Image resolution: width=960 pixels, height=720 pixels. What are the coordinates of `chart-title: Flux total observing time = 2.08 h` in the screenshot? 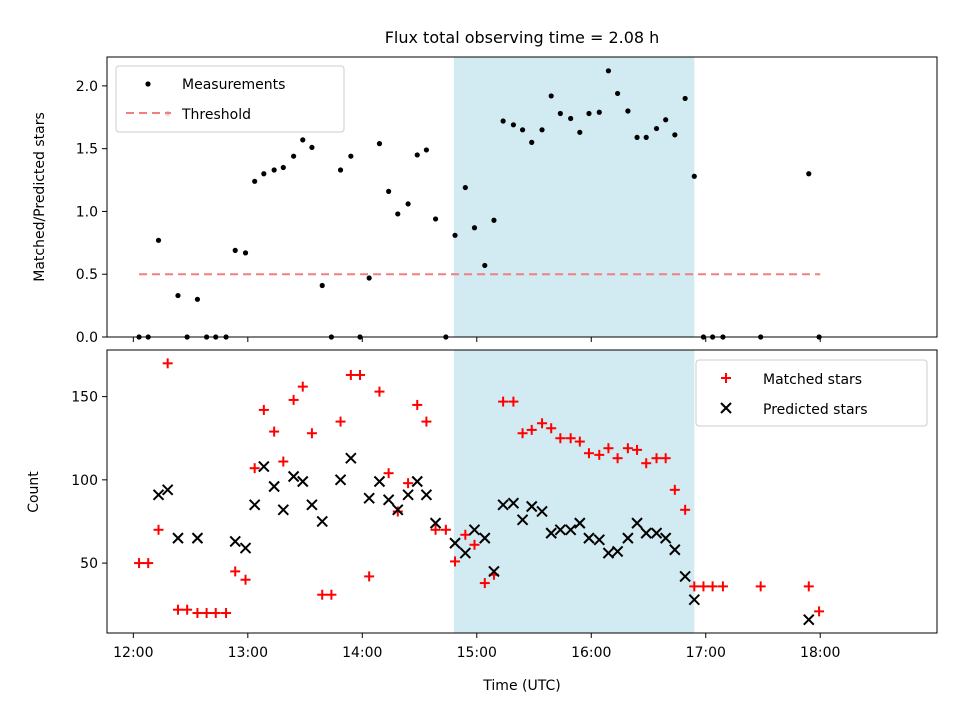 It's located at (522, 37).